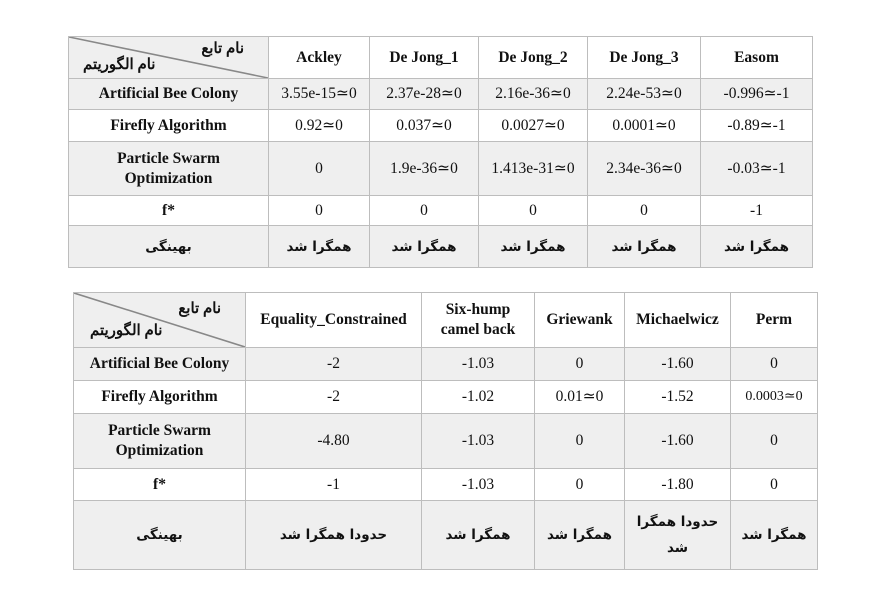 This screenshot has width=894, height=610. What do you see at coordinates (319, 125) in the screenshot?
I see `table-cell: 0.92≃0` at bounding box center [319, 125].